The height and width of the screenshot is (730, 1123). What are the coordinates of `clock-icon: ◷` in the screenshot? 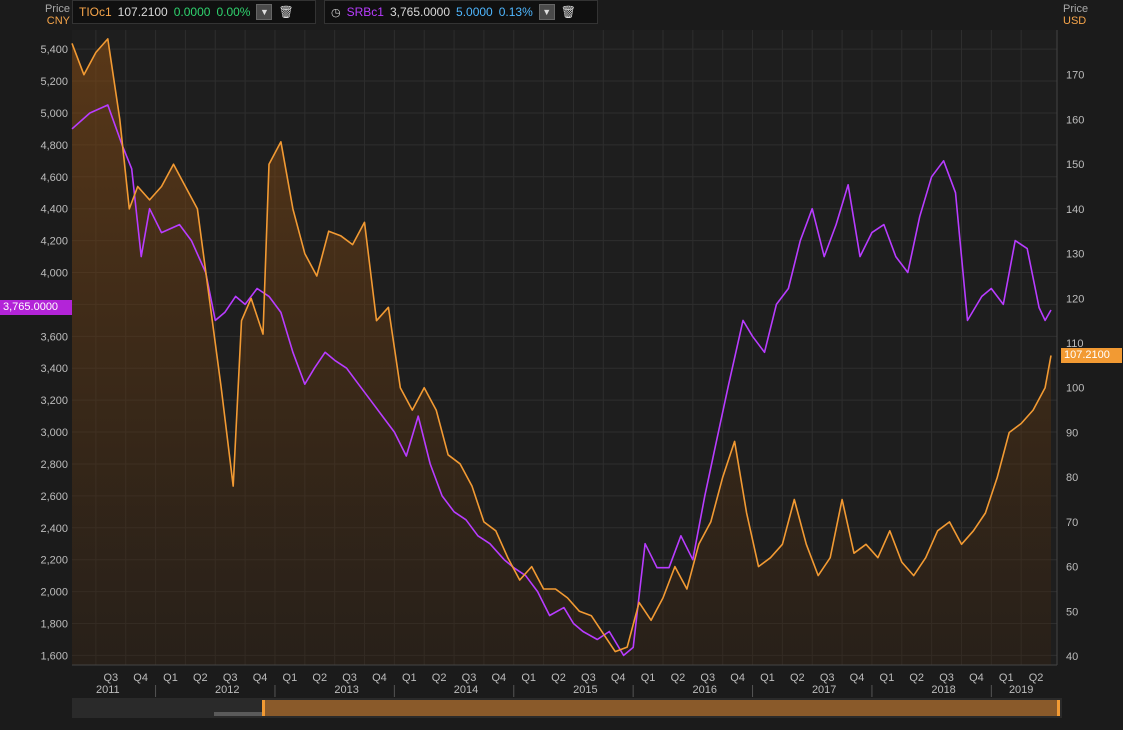 It's located at (336, 12).